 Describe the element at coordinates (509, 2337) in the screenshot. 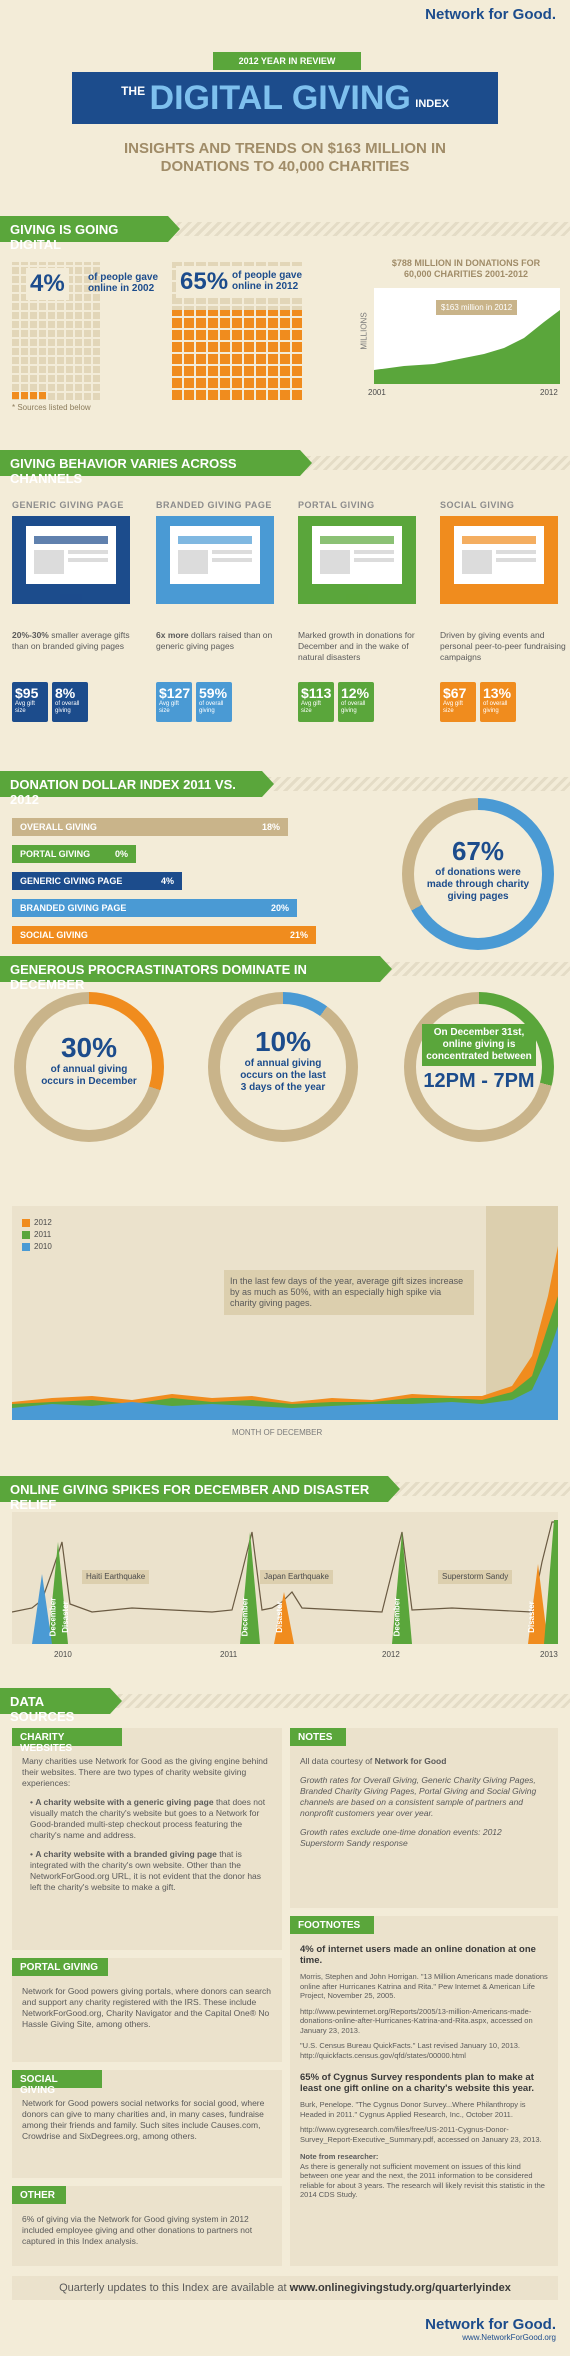

I see `footer-url: www.NetworkForGood.org` at that location.